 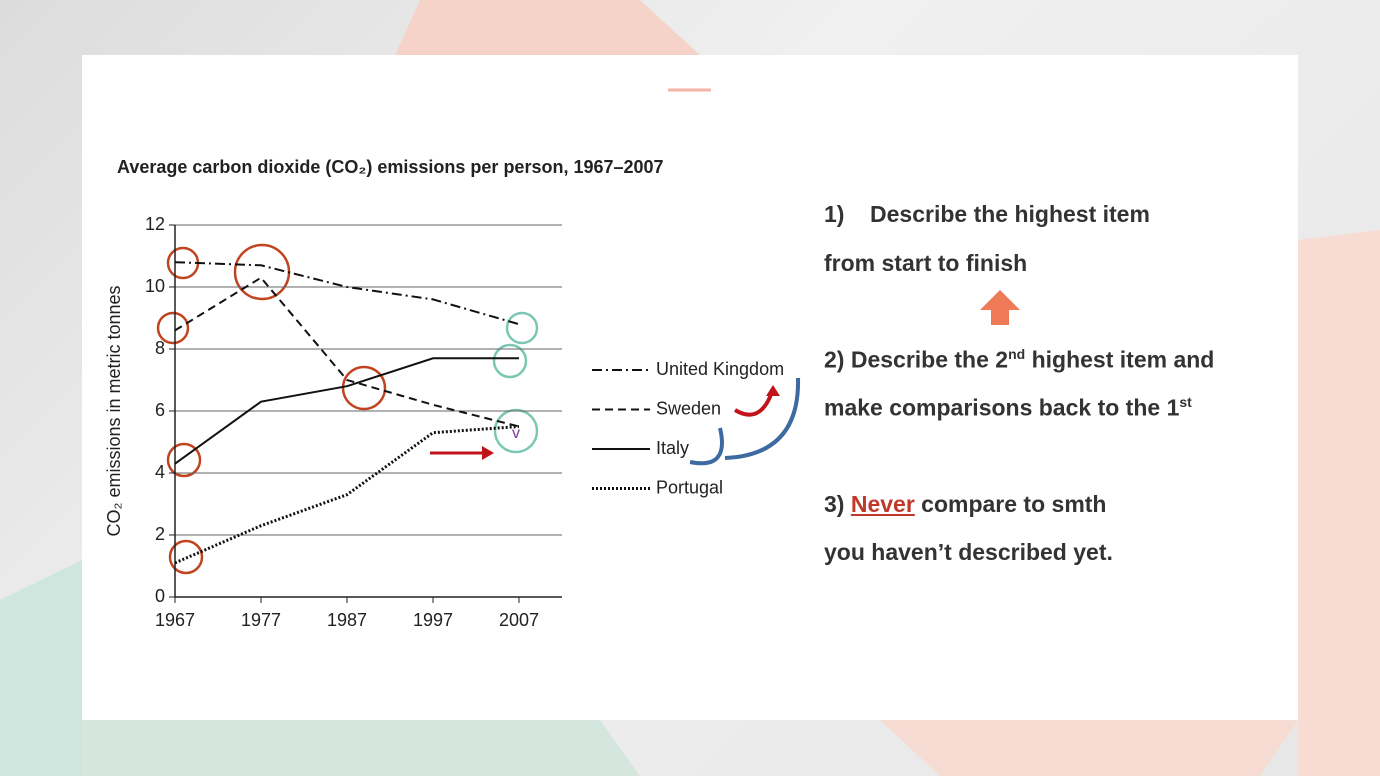 I want to click on x-tick-label: 1997, so click(x=433, y=620).